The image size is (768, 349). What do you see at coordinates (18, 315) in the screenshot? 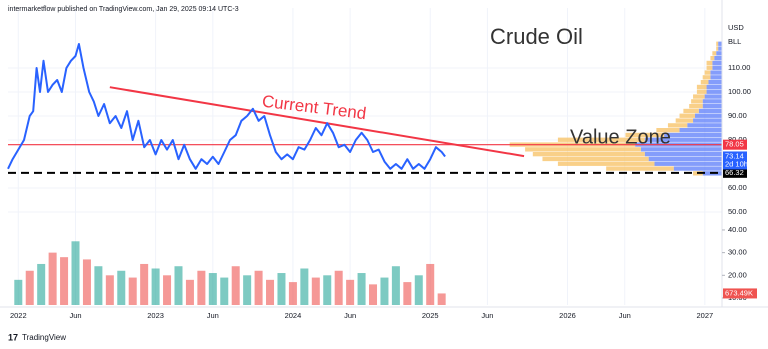
I see `x-tick-label: 2022` at bounding box center [18, 315].